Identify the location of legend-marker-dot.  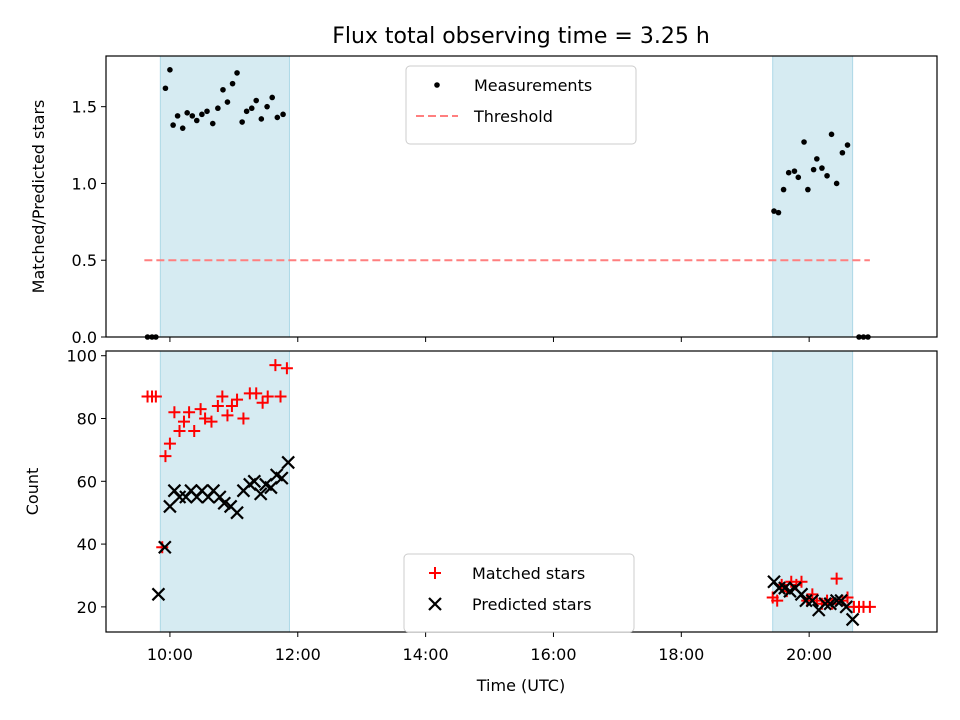
(437, 85).